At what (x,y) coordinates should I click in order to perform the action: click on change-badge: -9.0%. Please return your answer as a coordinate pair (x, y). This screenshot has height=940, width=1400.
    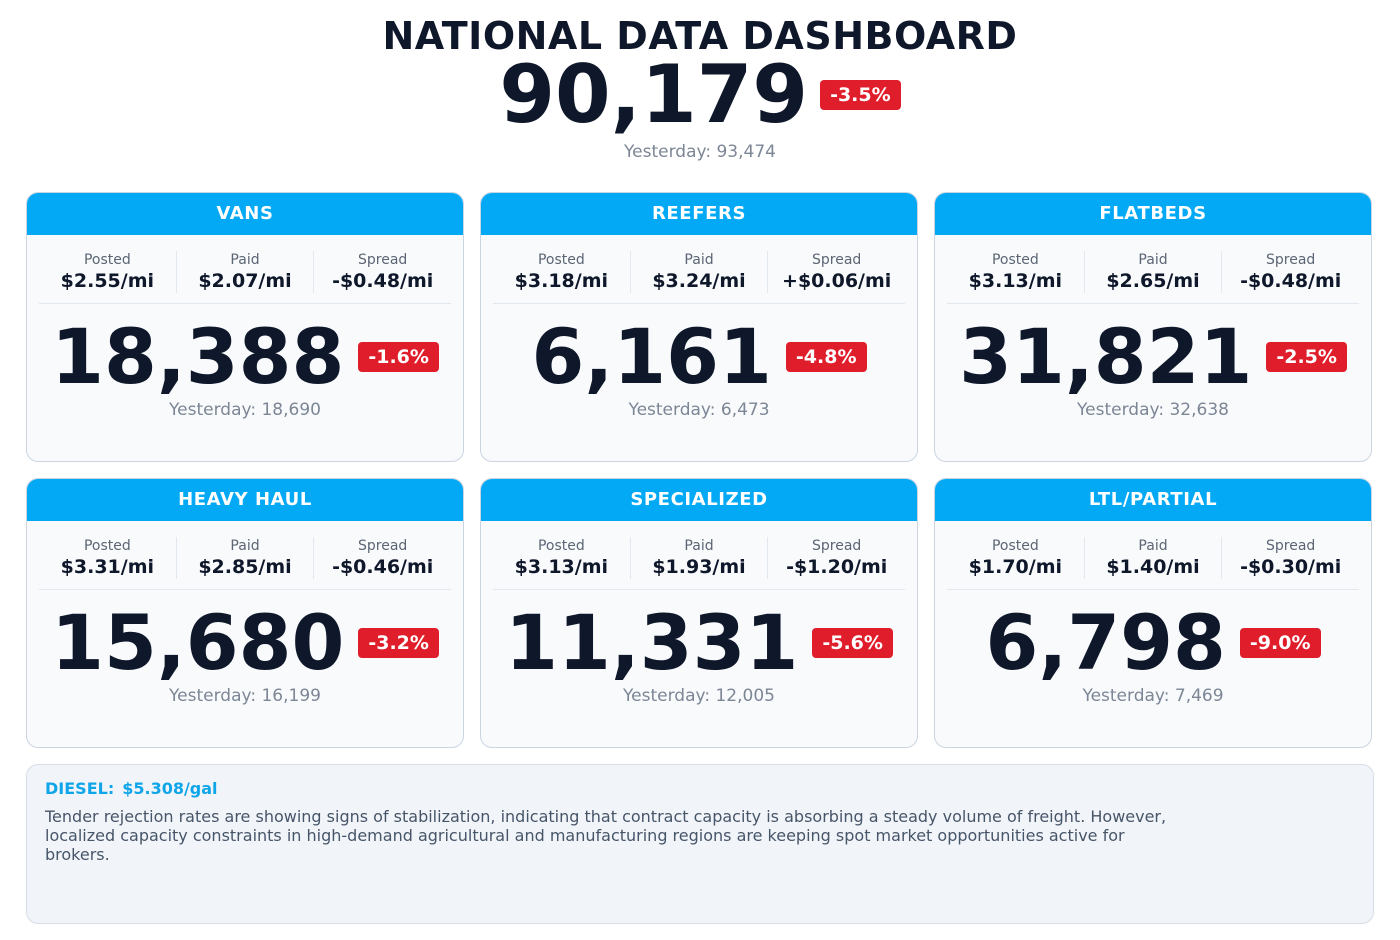
    Looking at the image, I should click on (1280, 643).